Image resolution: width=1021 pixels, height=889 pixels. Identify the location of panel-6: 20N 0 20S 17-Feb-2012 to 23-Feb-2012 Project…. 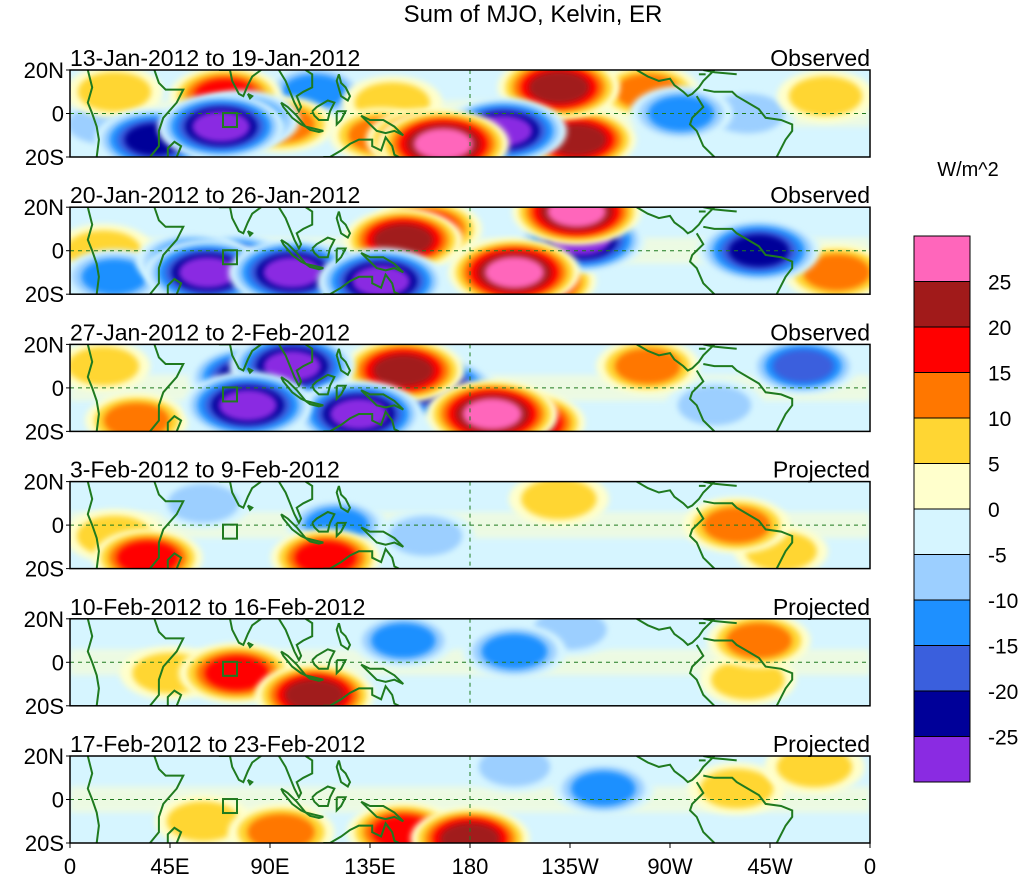
(447, 793).